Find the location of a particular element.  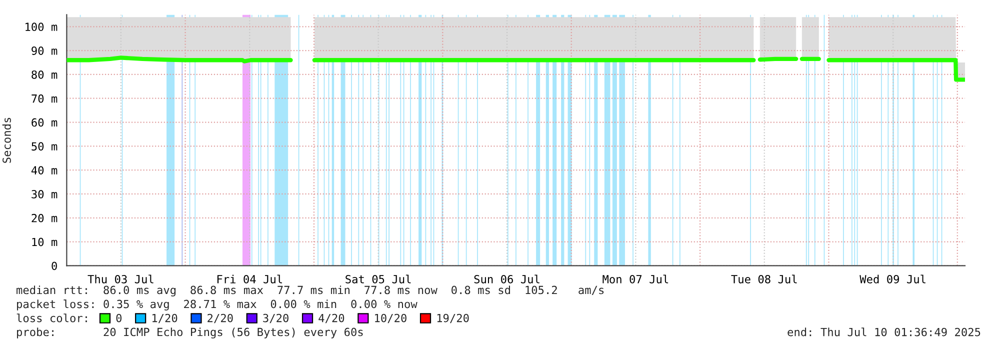

y-tick-label: 10 m is located at coordinates (45, 242).